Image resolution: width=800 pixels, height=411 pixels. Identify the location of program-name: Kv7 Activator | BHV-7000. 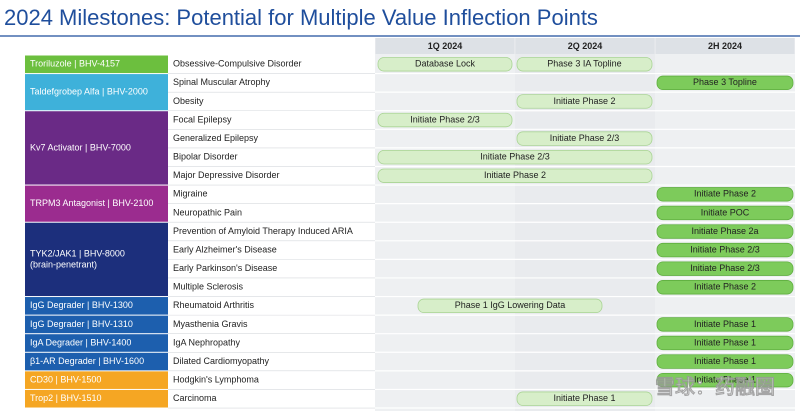
(80, 147).